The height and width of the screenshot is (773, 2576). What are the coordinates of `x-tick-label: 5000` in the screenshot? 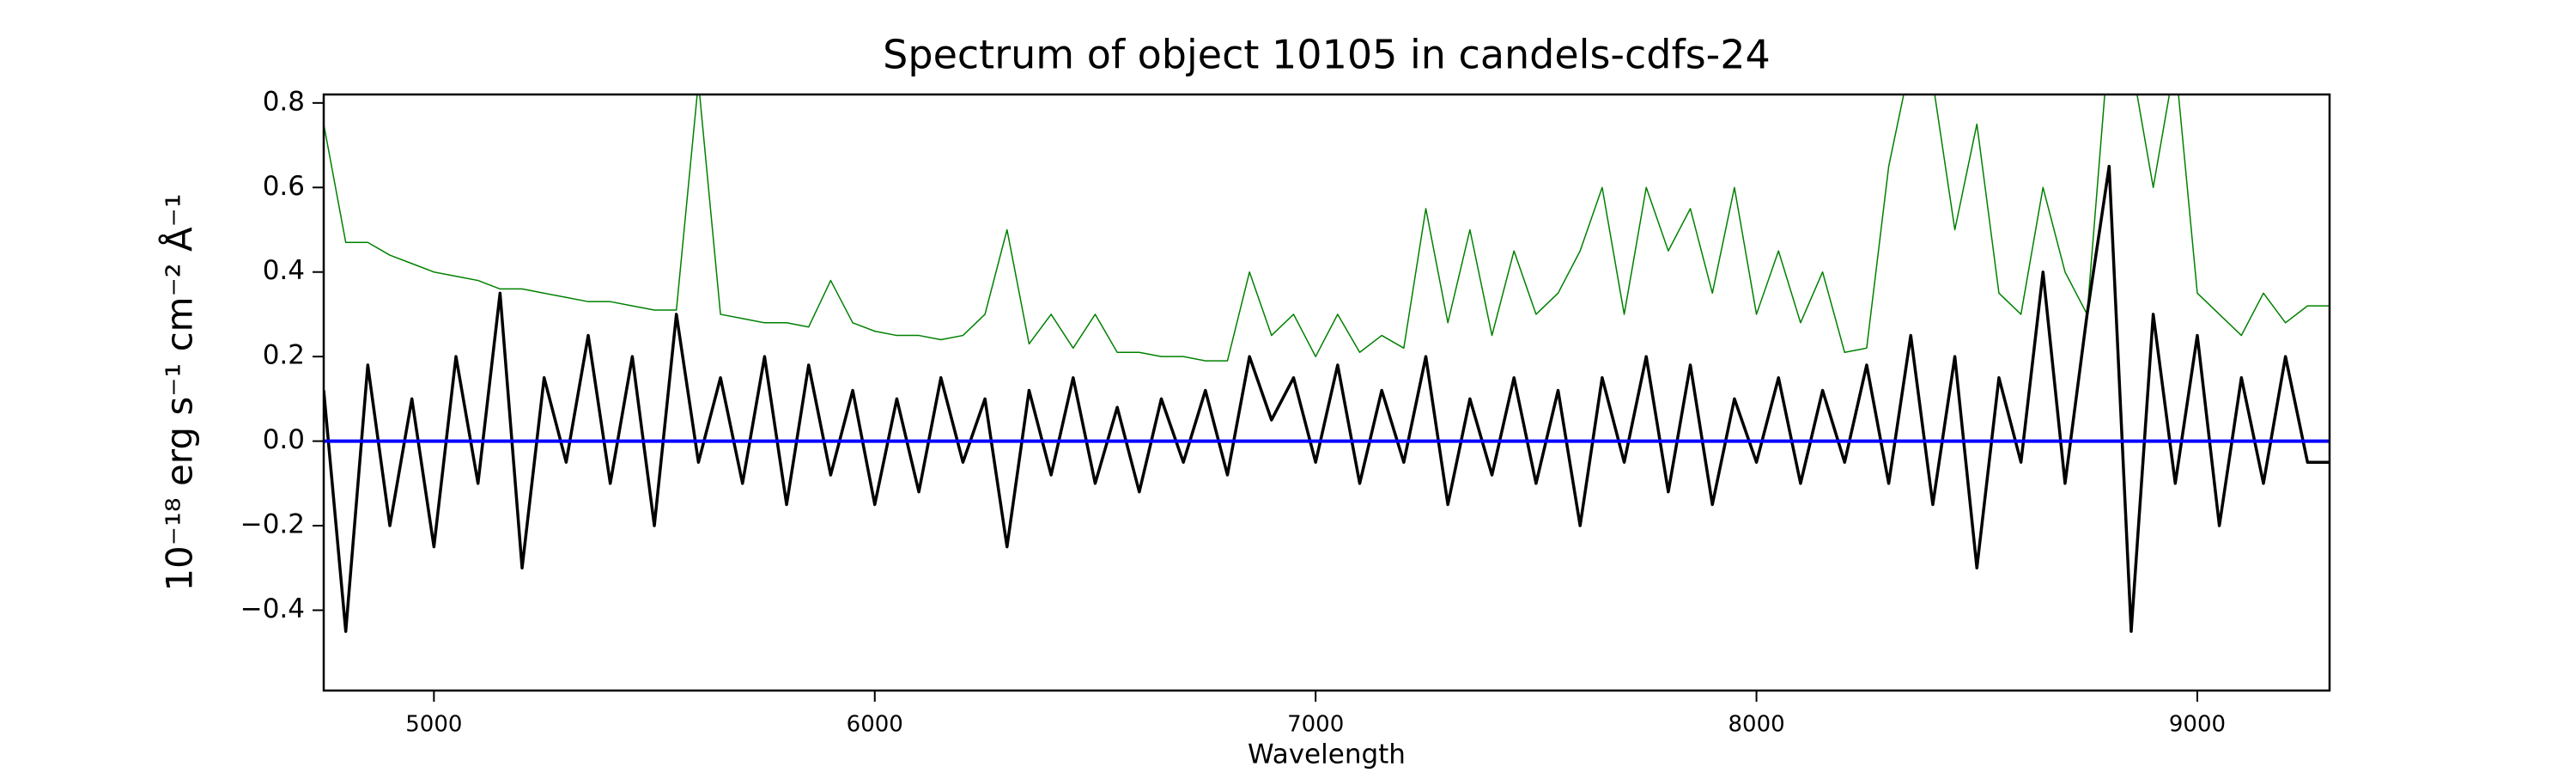 It's located at (433, 725).